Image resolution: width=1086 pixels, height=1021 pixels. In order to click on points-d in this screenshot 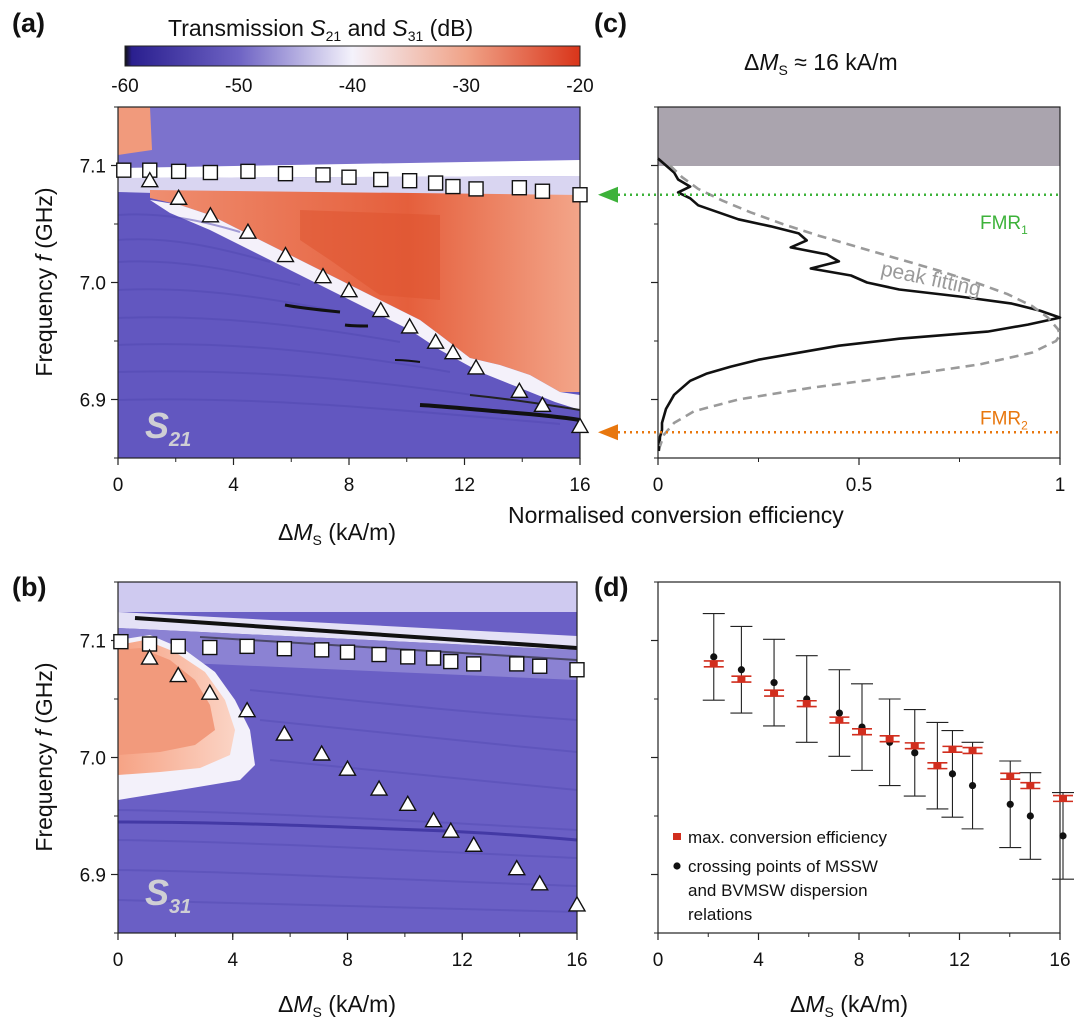, I will do `click(888, 746)`.